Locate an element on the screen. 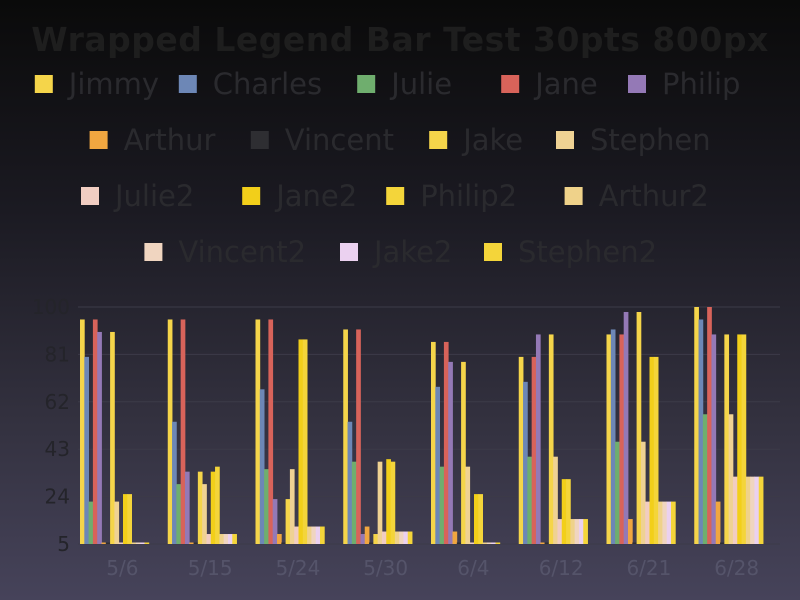 The height and width of the screenshot is (600, 800). legend-label: Charles is located at coordinates (267, 84).